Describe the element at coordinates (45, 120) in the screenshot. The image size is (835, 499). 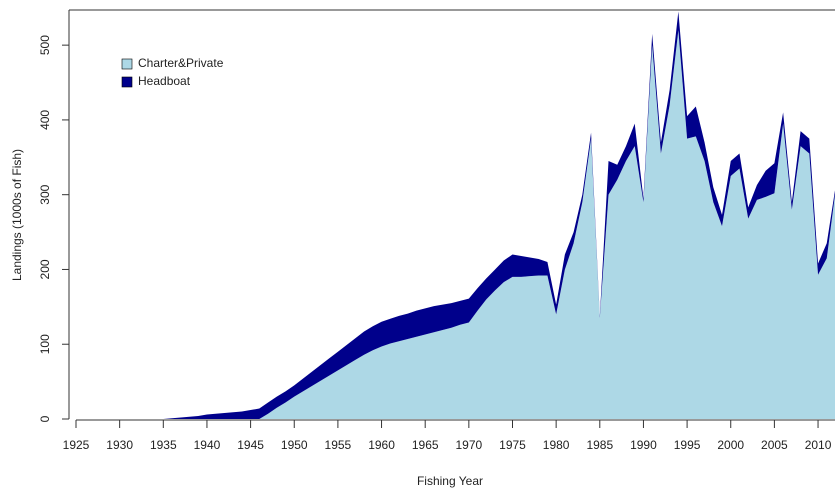
I see `y-tick-label: 400` at that location.